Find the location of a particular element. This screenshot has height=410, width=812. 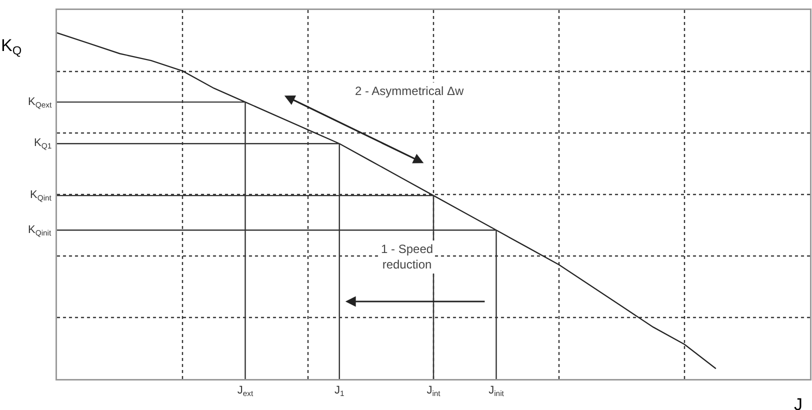

x-tick-label: J$_{init}$ is located at coordinates (496, 391).